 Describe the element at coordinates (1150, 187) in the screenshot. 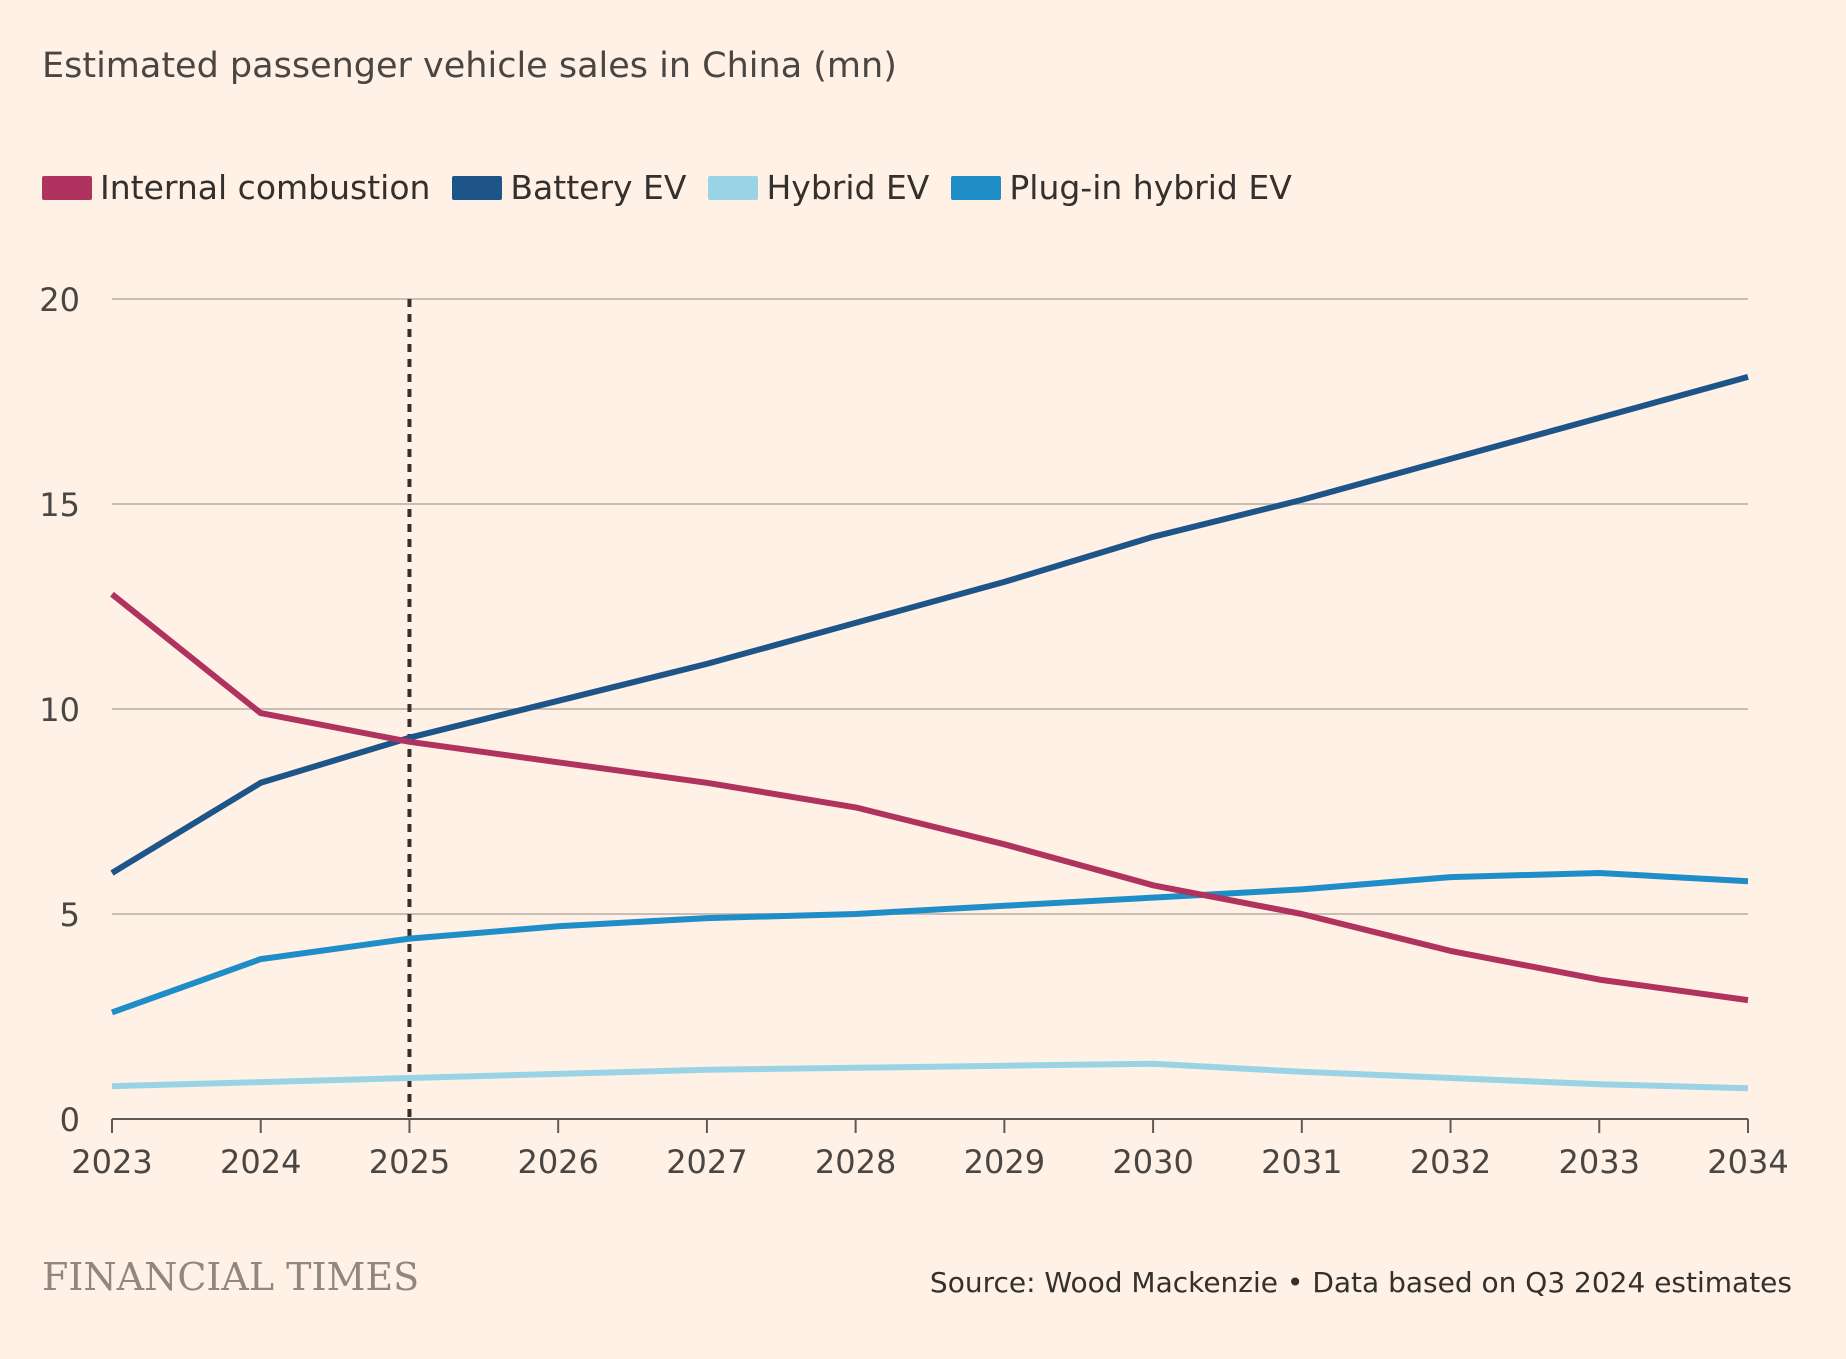

I see `legend-label-plug-in-hybrid-ev: Plug-in hybrid EV` at that location.